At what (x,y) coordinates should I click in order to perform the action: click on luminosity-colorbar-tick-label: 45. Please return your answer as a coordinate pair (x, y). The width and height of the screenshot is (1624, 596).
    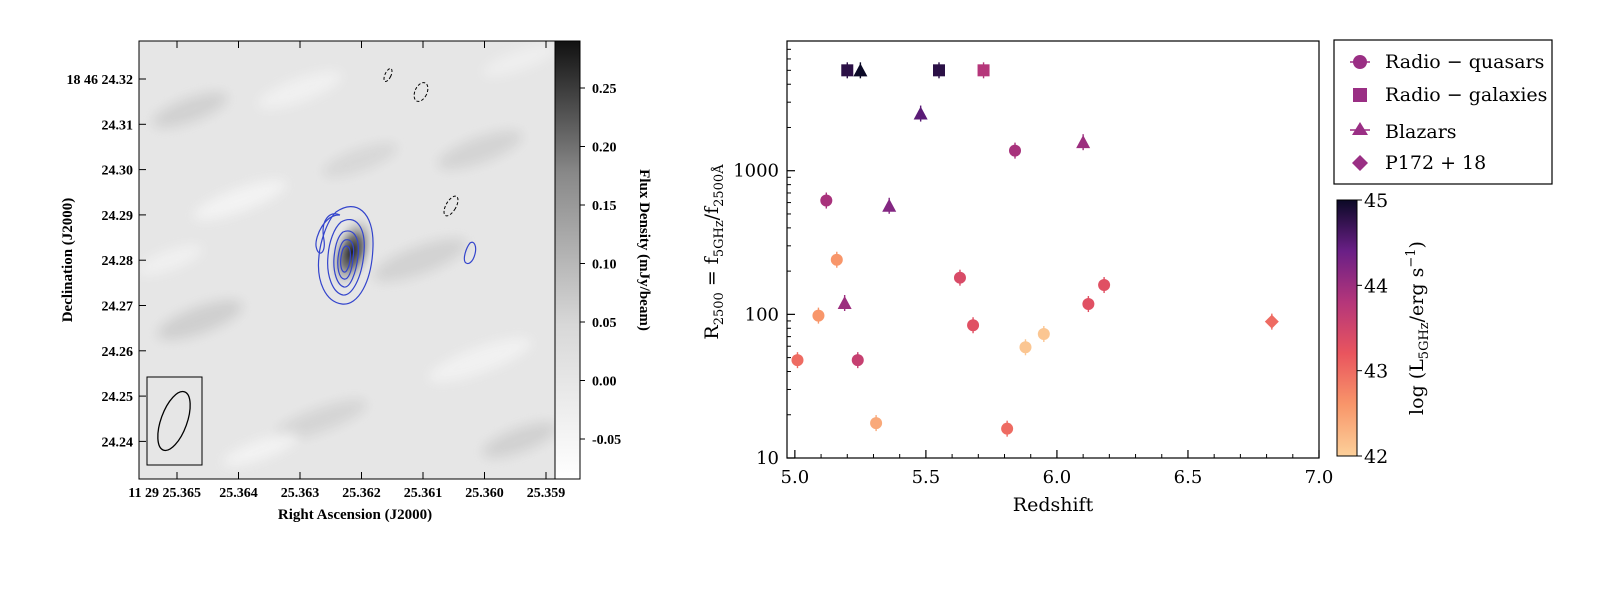
    Looking at the image, I should click on (1376, 201).